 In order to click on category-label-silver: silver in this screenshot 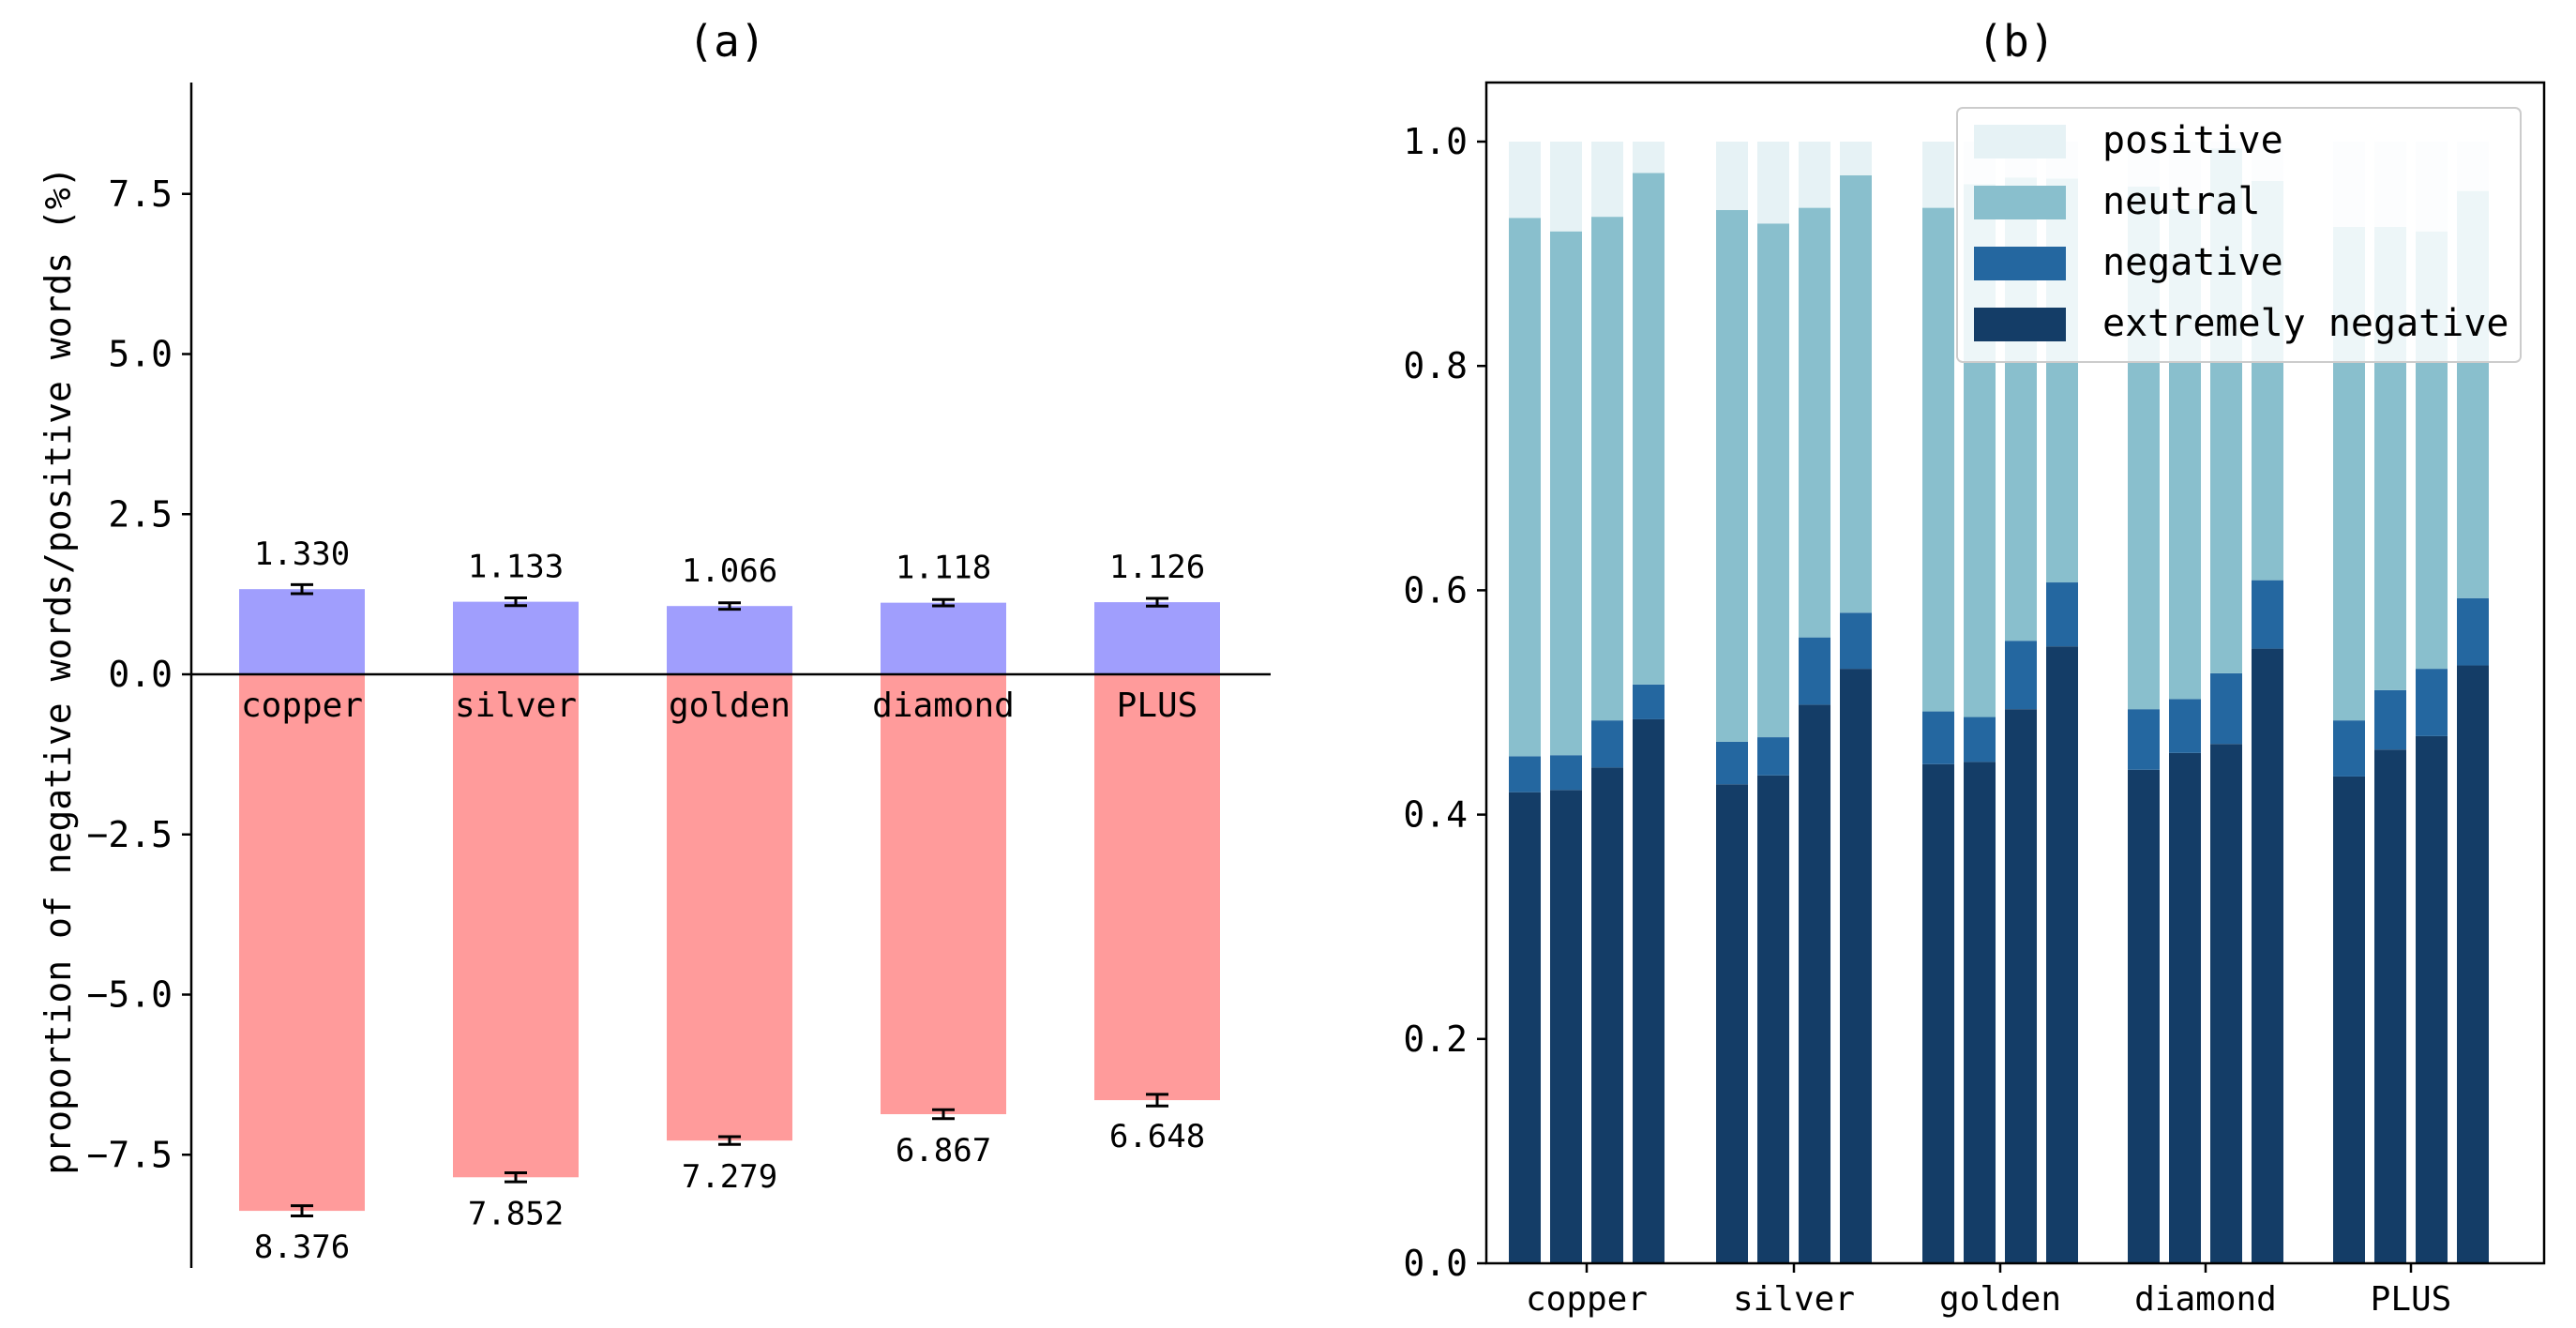, I will do `click(516, 706)`.